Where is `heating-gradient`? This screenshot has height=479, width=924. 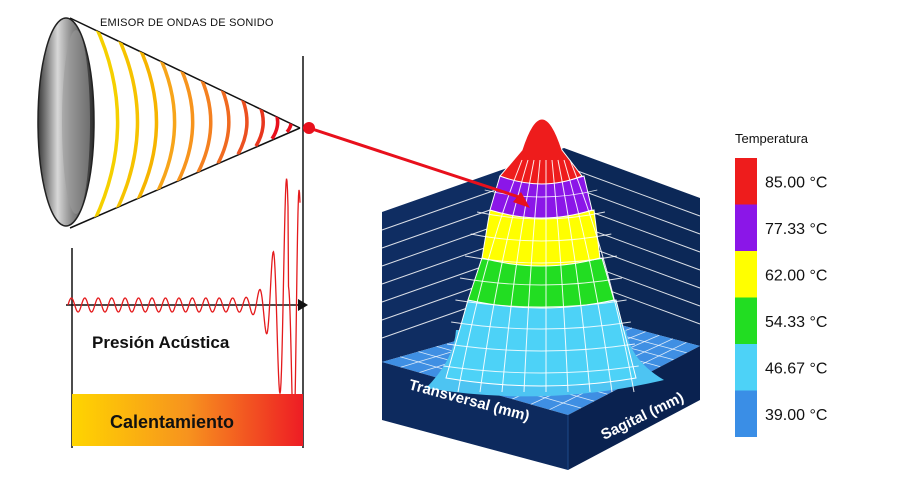
heating-gradient is located at coordinates (187, 420).